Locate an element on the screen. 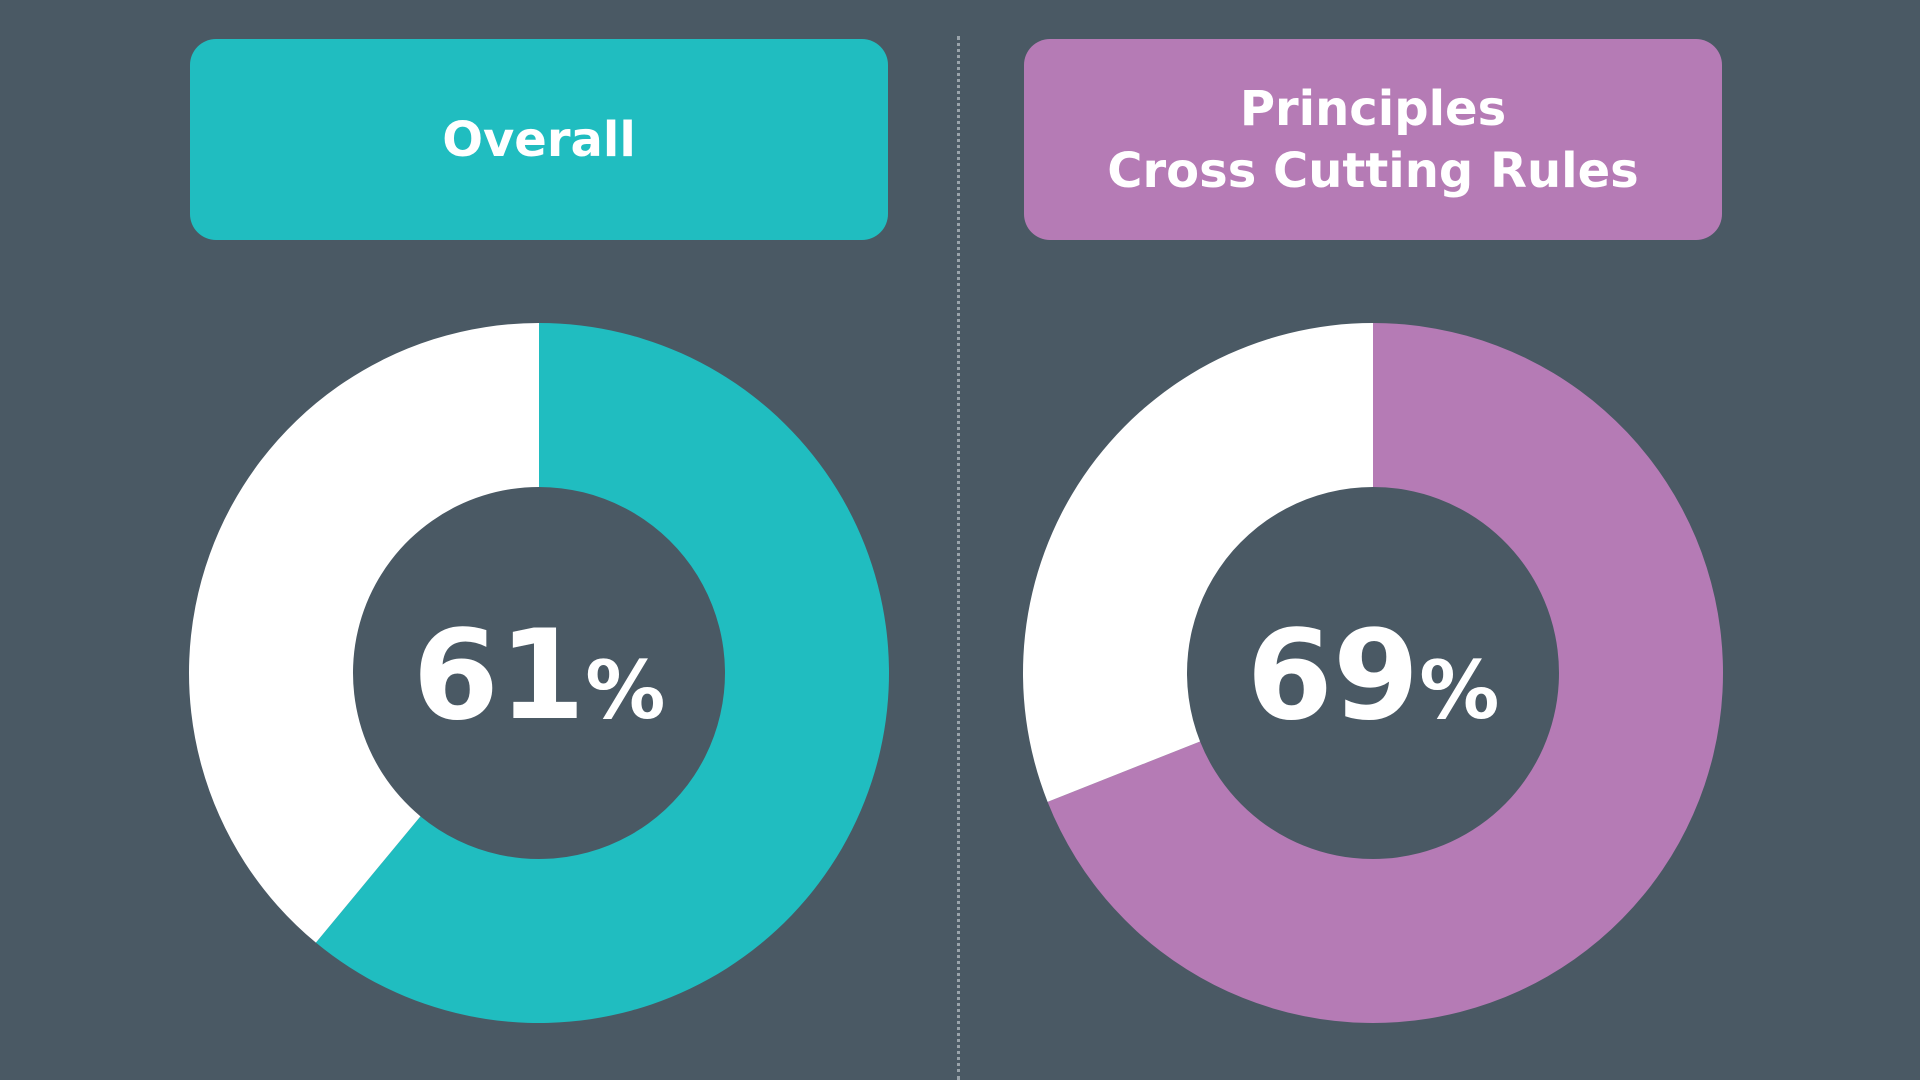  divider is located at coordinates (958, 558).